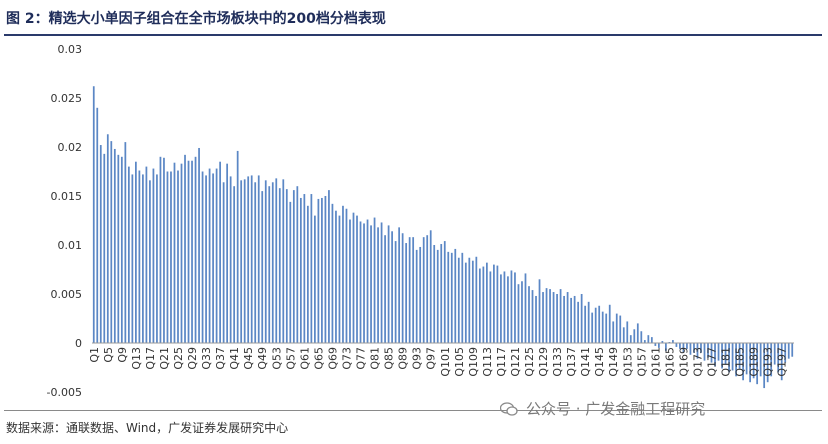  I want to click on wechat-icon, so click(509, 409).